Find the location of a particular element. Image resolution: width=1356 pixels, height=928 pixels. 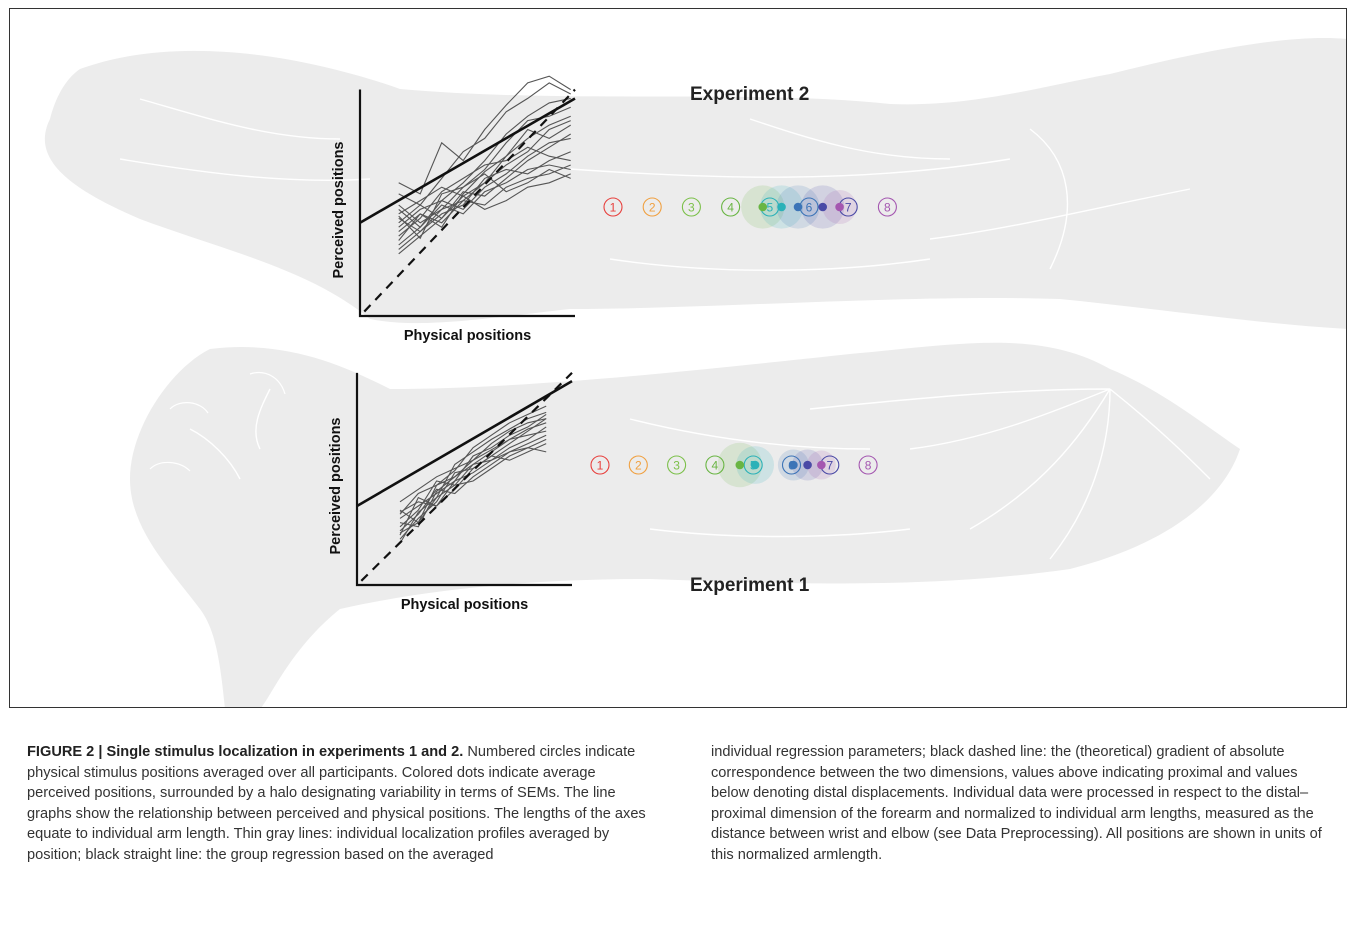

experiment-2-line-chart: Physical positions Perceived positions is located at coordinates (453, 209).